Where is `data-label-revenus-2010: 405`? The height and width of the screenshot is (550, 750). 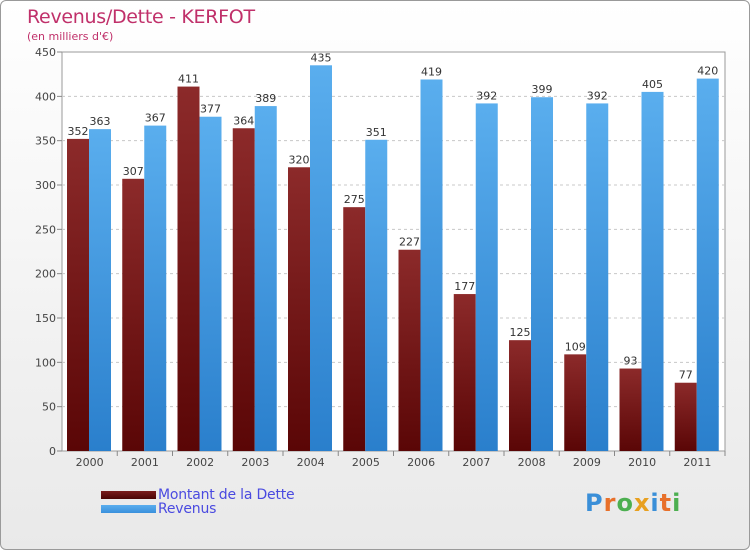
data-label-revenus-2010: 405 is located at coordinates (652, 84).